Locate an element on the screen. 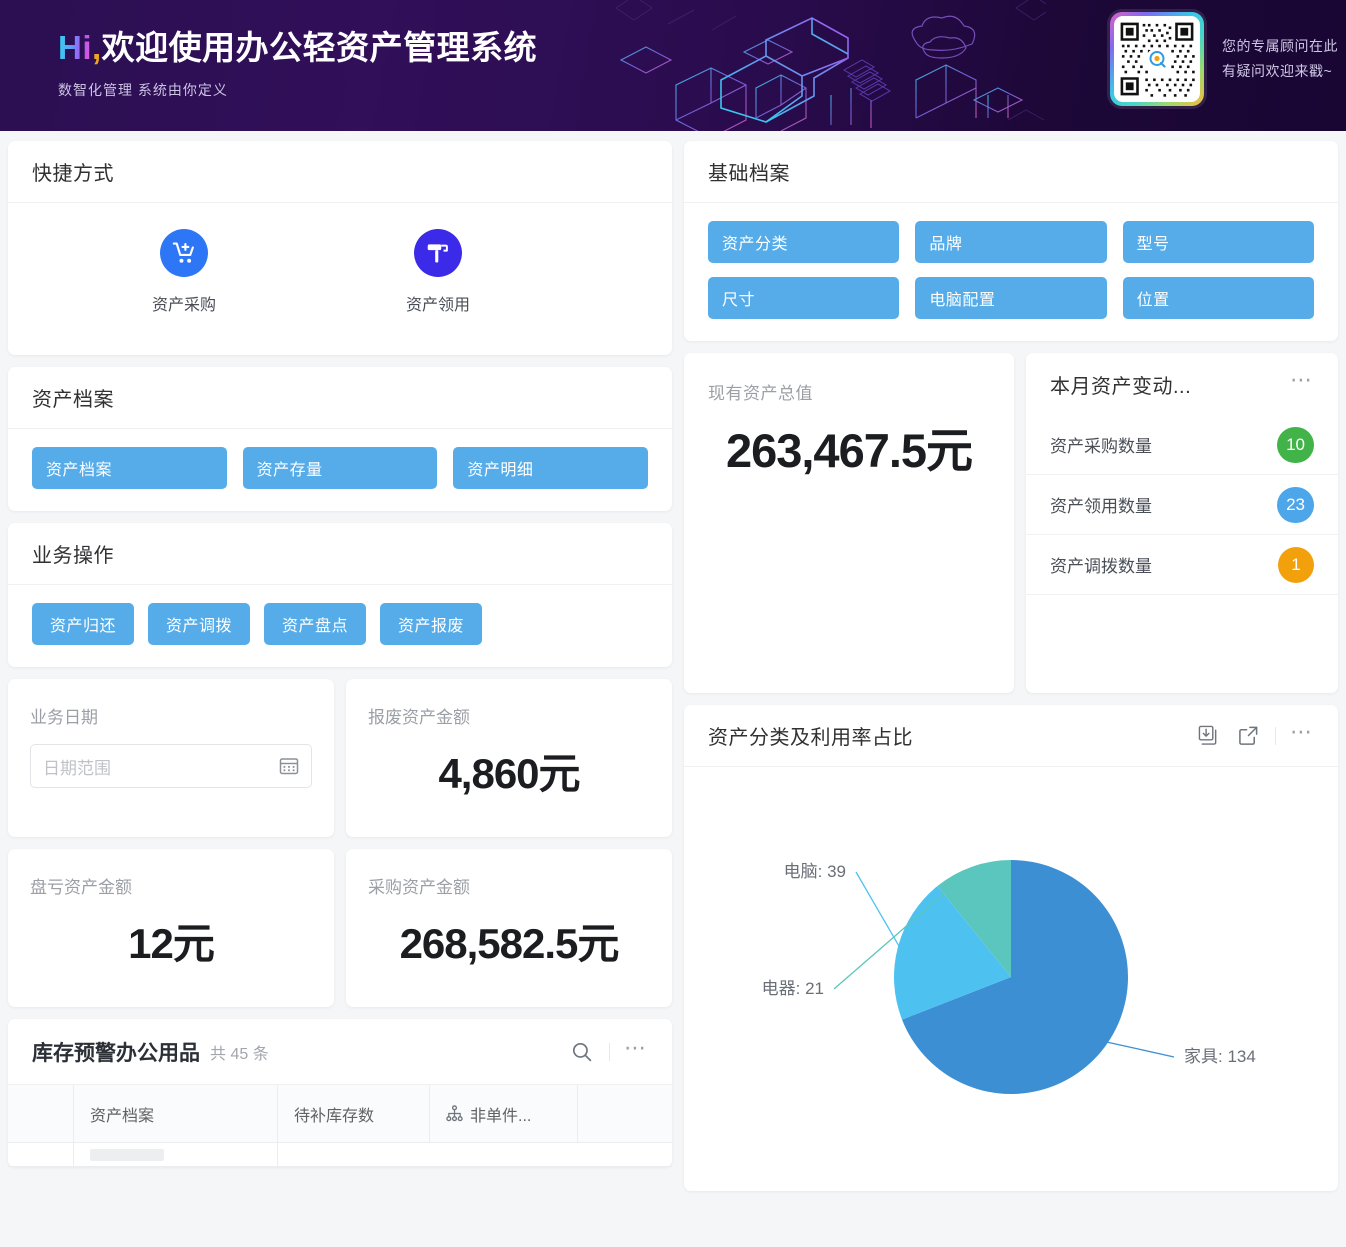 The image size is (1346, 1247). loss-amount-value: 12元 is located at coordinates (171, 943).